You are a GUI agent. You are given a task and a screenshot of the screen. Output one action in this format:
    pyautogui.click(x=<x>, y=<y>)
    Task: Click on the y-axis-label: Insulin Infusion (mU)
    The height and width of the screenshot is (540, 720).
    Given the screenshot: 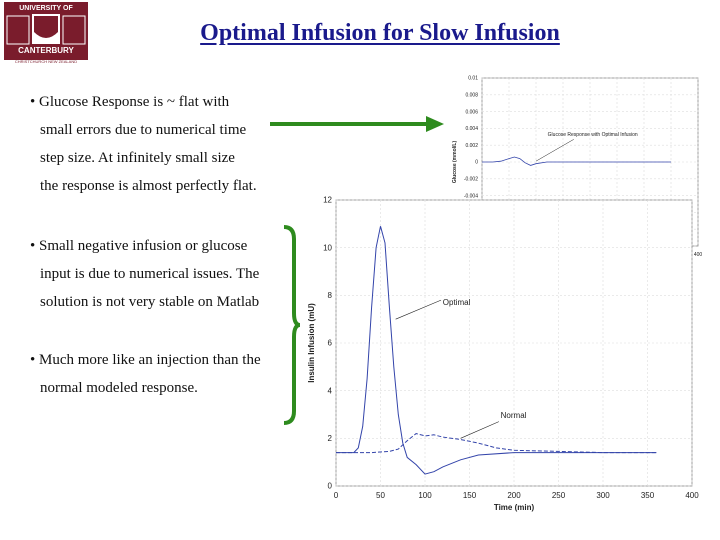 What is the action you would take?
    pyautogui.click(x=311, y=343)
    